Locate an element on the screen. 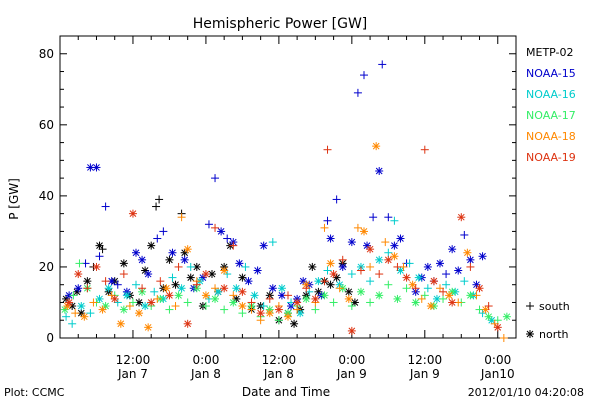  y-tick-label: 40 is located at coordinates (46, 196).